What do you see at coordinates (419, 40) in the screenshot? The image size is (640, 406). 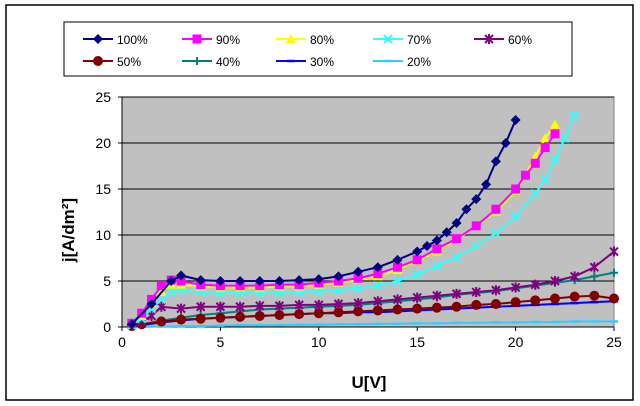 I see `legend-label: 70%` at bounding box center [419, 40].